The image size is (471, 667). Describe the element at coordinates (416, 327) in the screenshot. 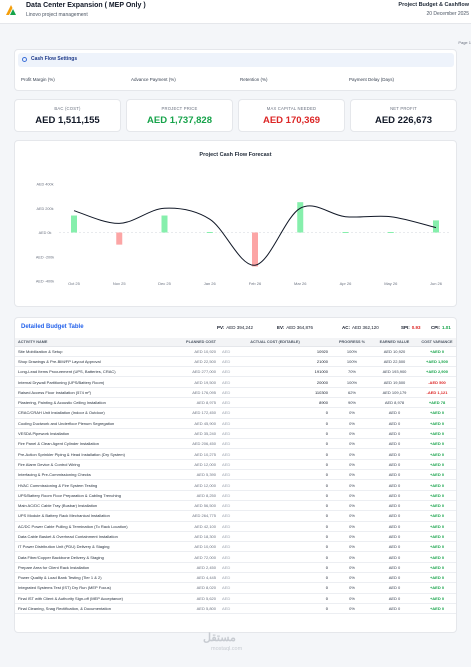

I see `metric-value: 0.93` at that location.